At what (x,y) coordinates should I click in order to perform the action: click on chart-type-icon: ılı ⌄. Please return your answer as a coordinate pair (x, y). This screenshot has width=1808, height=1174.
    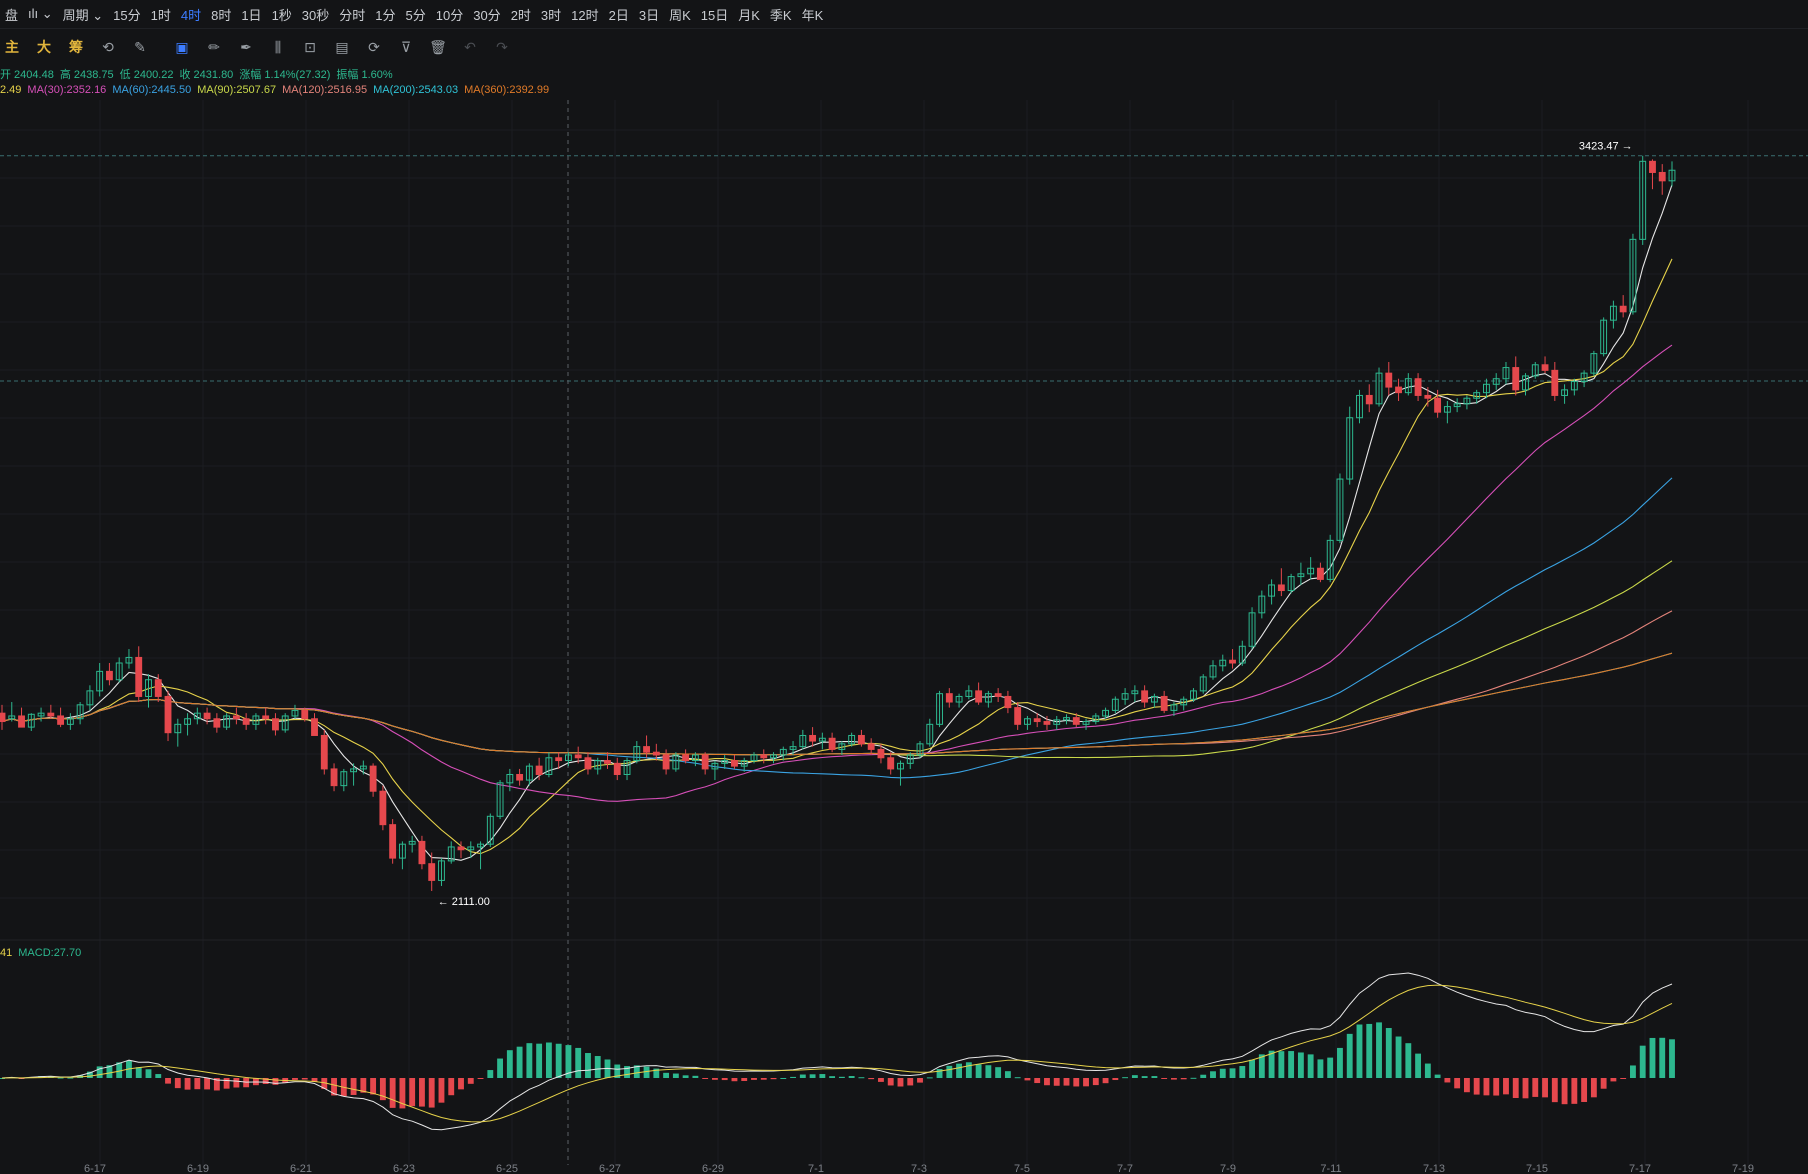
    Looking at the image, I should click on (40, 13).